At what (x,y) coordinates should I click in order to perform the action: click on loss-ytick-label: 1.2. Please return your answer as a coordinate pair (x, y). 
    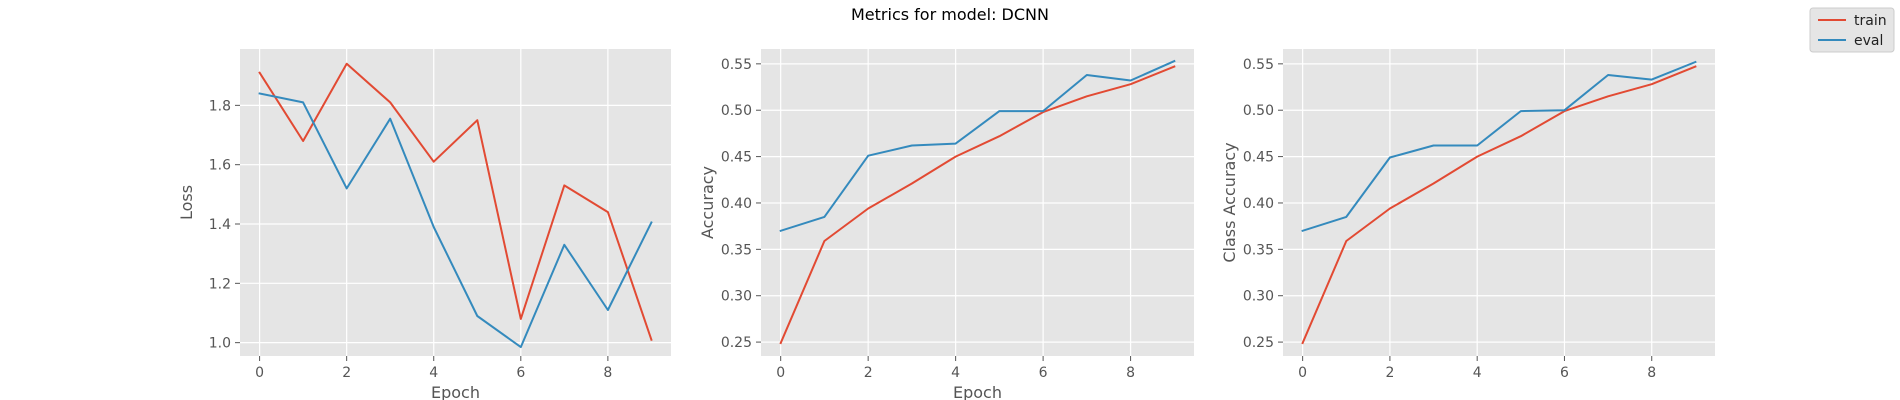
    Looking at the image, I should click on (220, 284).